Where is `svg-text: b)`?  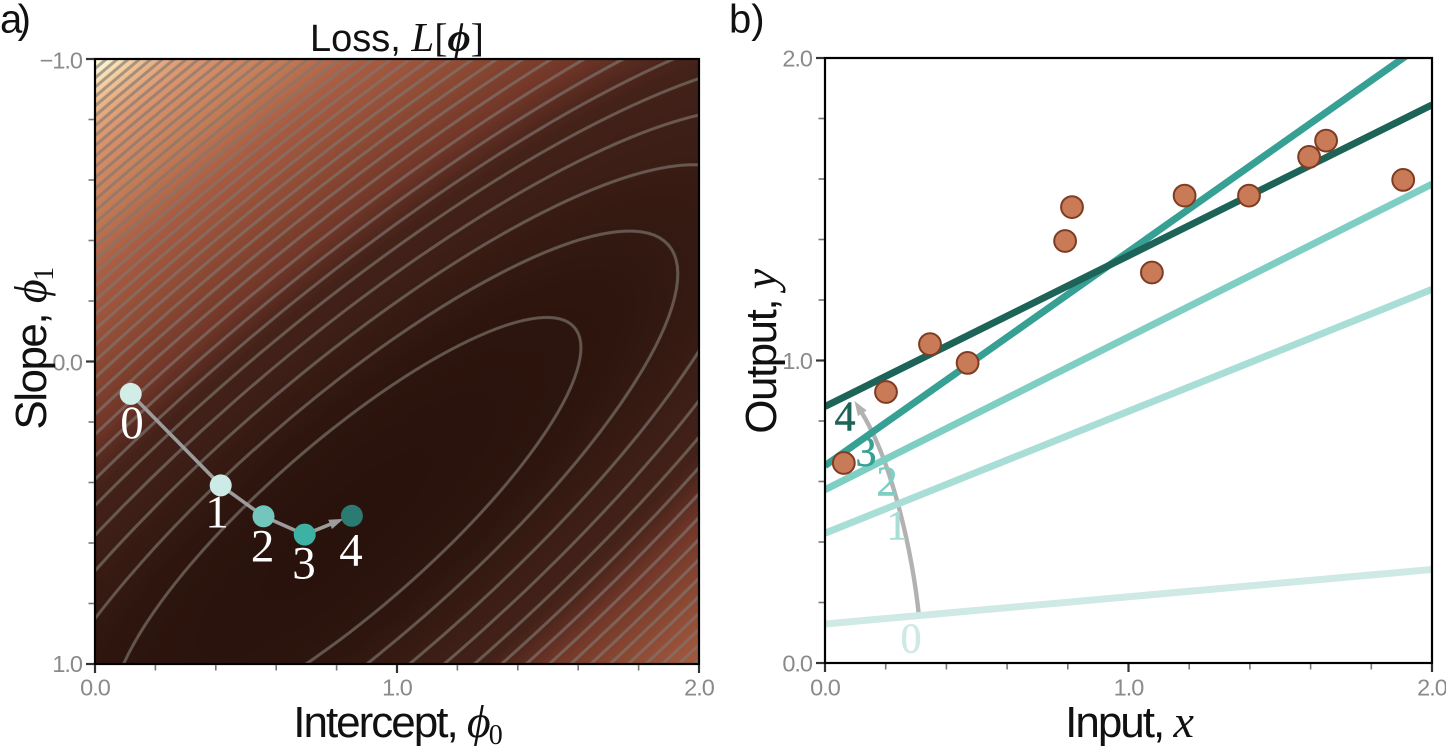
svg-text: b) is located at coordinates (747, 21).